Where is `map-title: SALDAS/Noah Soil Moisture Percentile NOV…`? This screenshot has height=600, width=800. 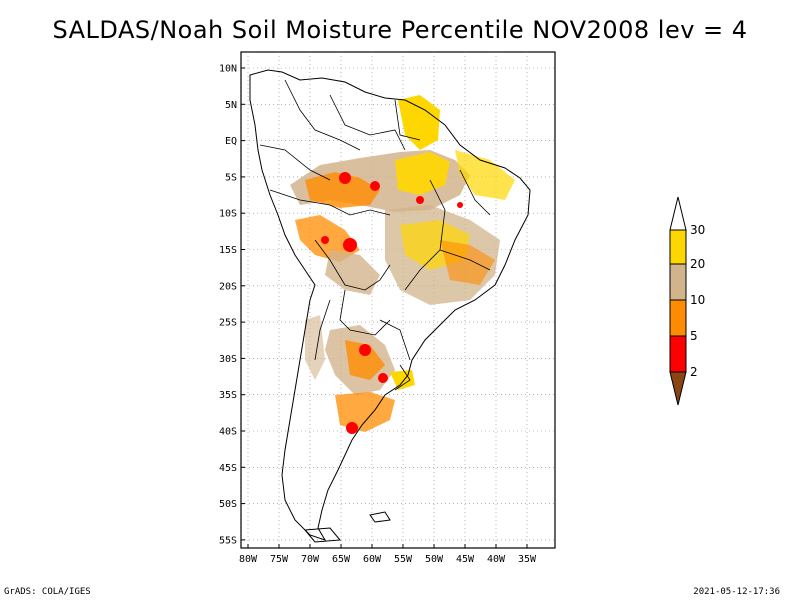 map-title: SALDAS/Noah Soil Moisture Percentile NOV… is located at coordinates (400, 30).